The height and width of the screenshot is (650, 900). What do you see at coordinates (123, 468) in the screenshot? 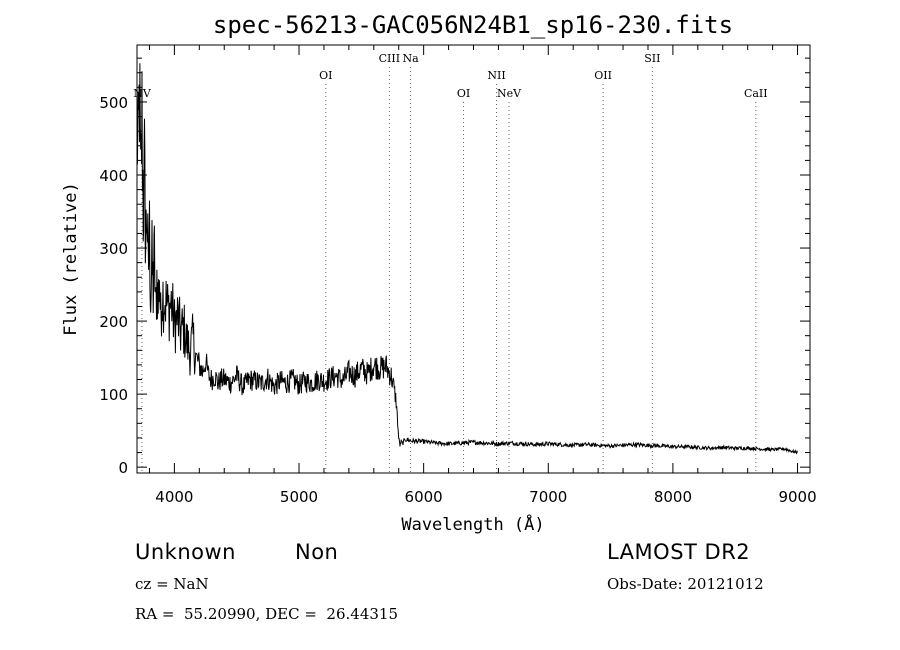
I see `y-tick-label-0: 0` at bounding box center [123, 468].